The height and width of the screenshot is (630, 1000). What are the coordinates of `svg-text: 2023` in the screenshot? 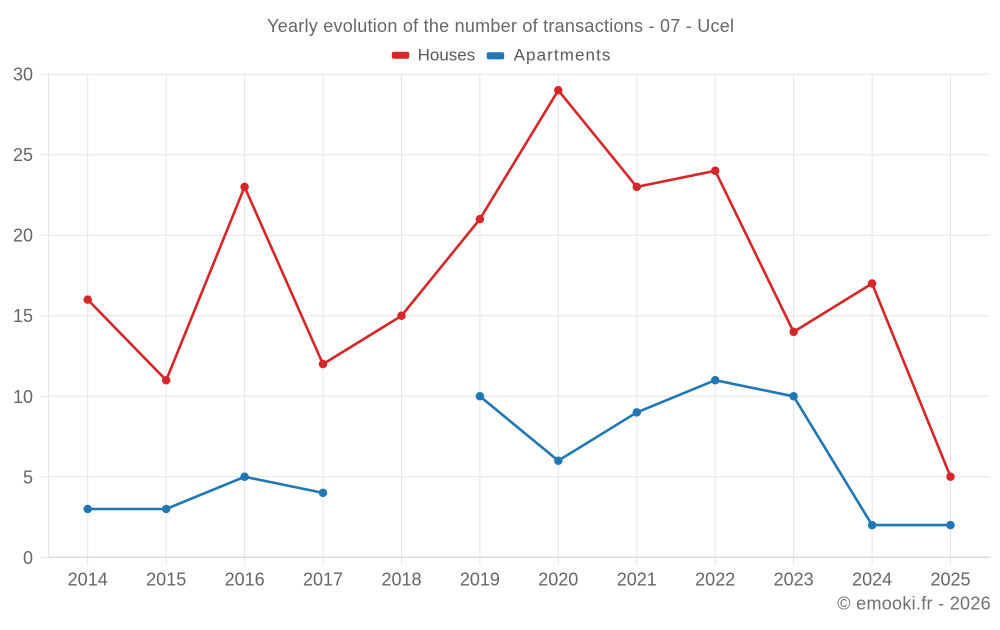 It's located at (794, 579).